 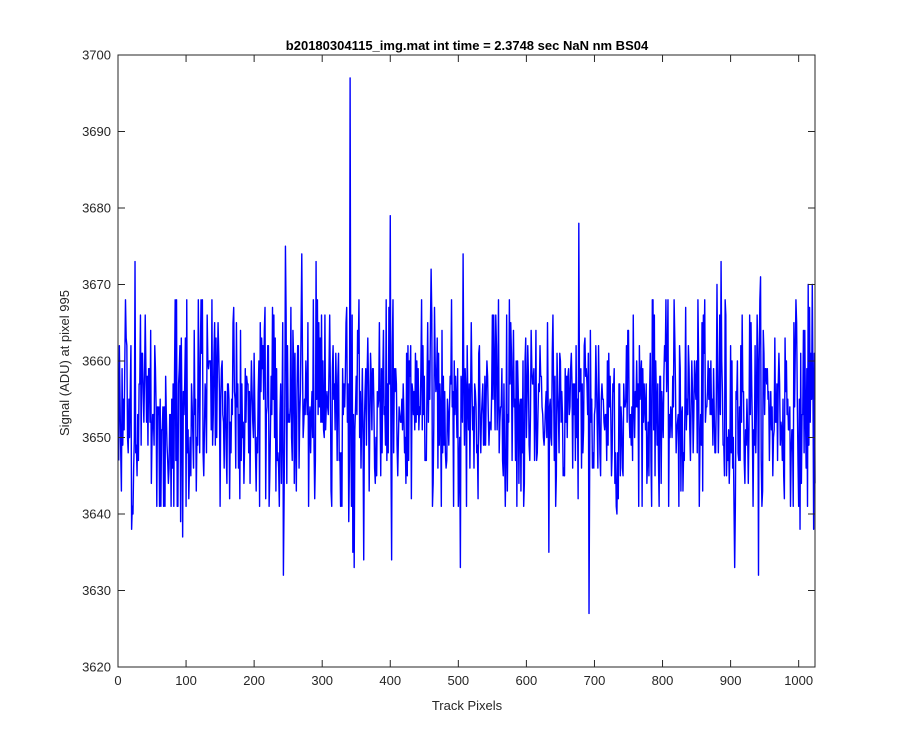 I want to click on x-tick-label: 600, so click(x=527, y=680).